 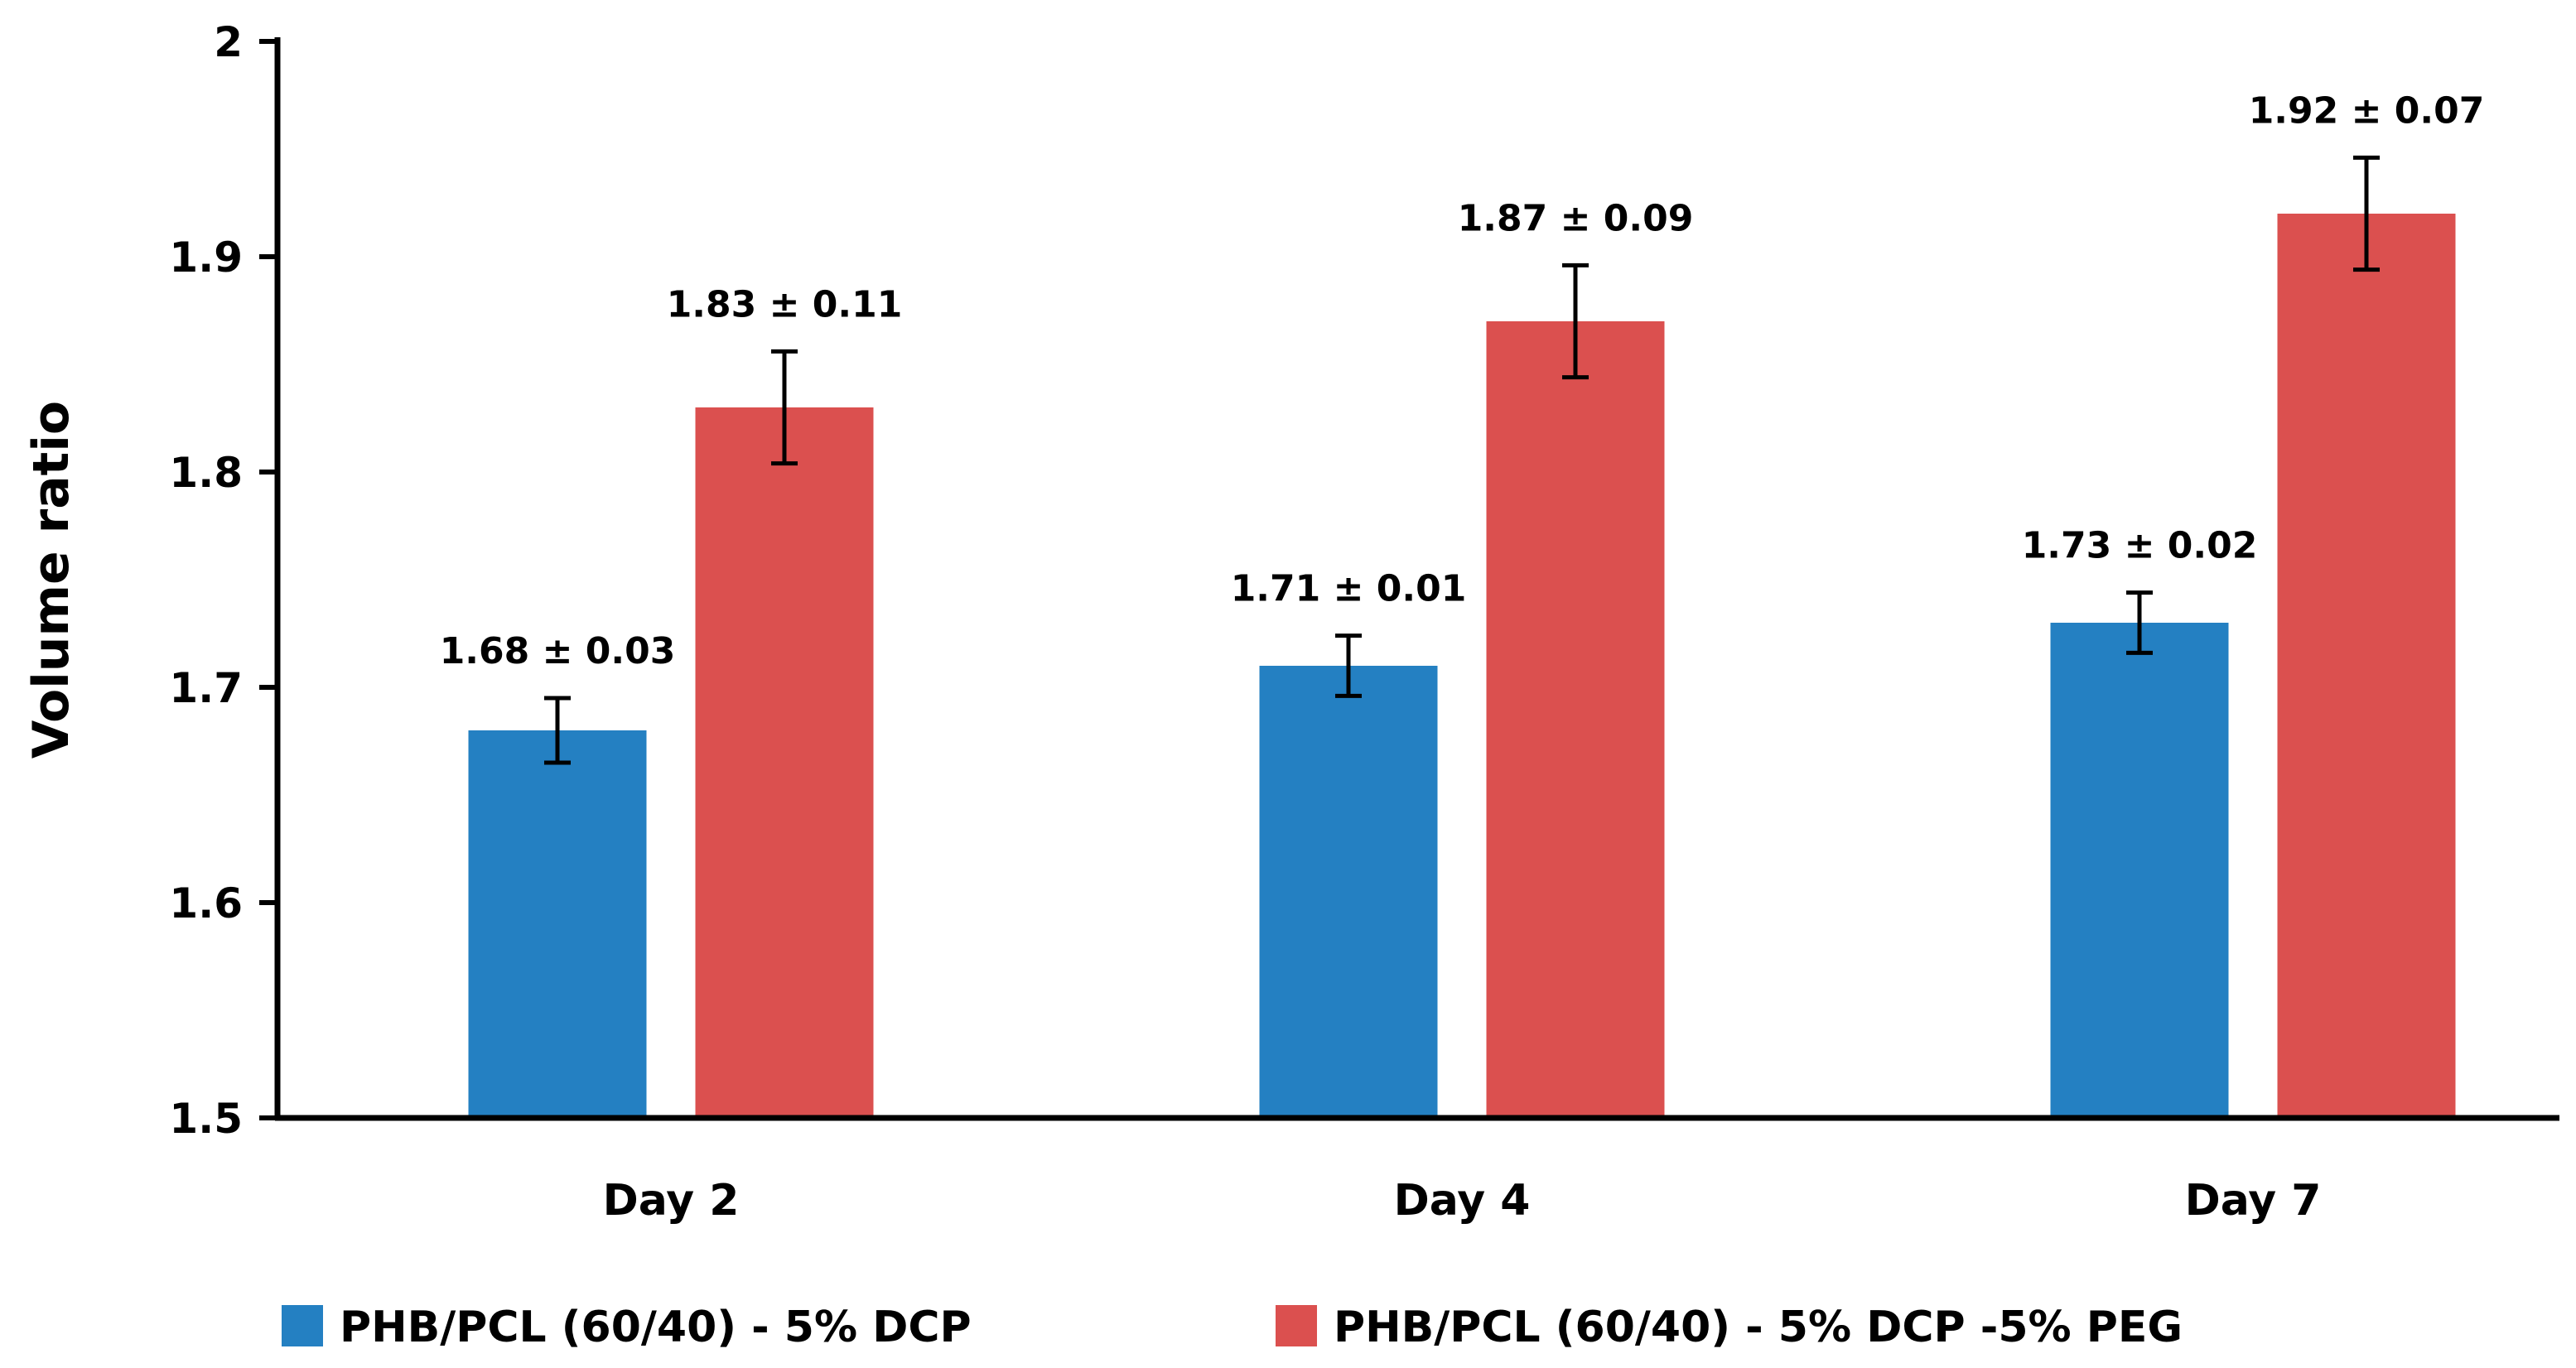 What do you see at coordinates (1349, 589) in the screenshot?
I see `data-label: 1.71 ± 0.01` at bounding box center [1349, 589].